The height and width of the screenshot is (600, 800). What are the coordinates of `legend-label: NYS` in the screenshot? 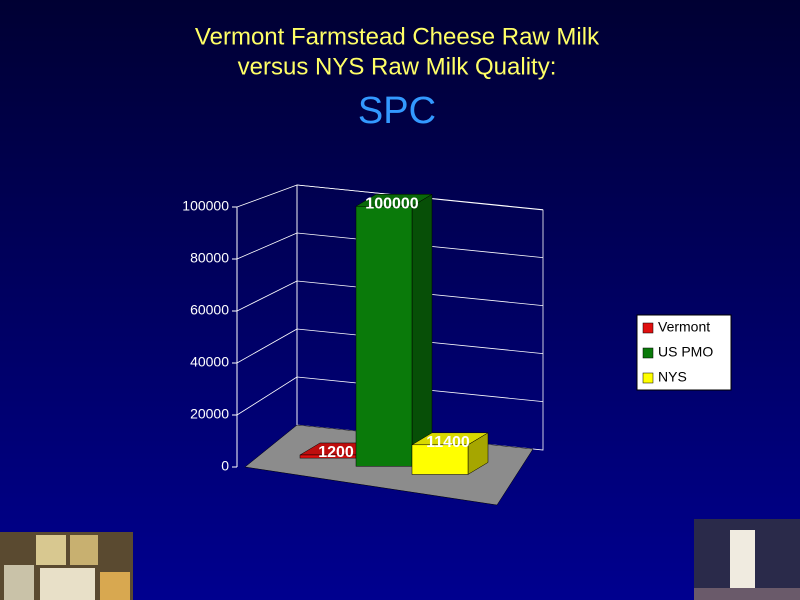 It's located at (672, 377).